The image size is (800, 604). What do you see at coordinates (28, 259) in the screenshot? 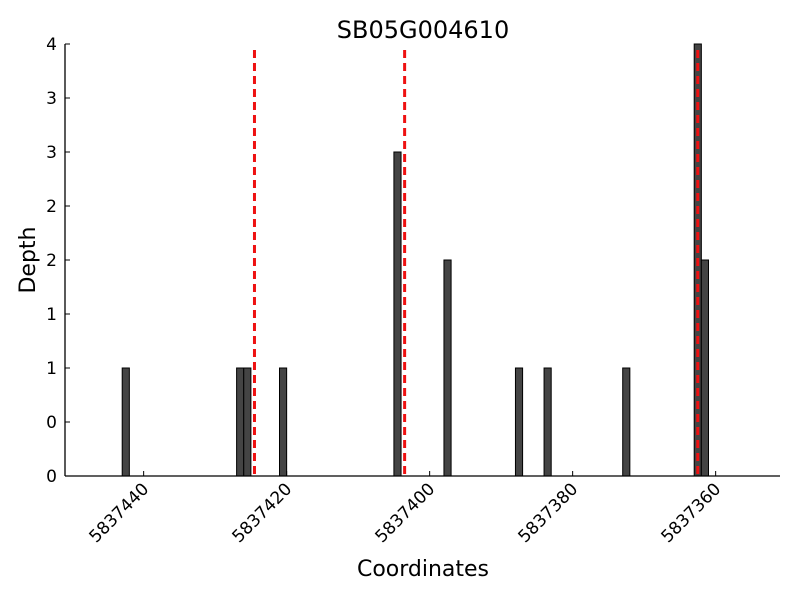
I see `y-axis-label: Depth` at bounding box center [28, 259].